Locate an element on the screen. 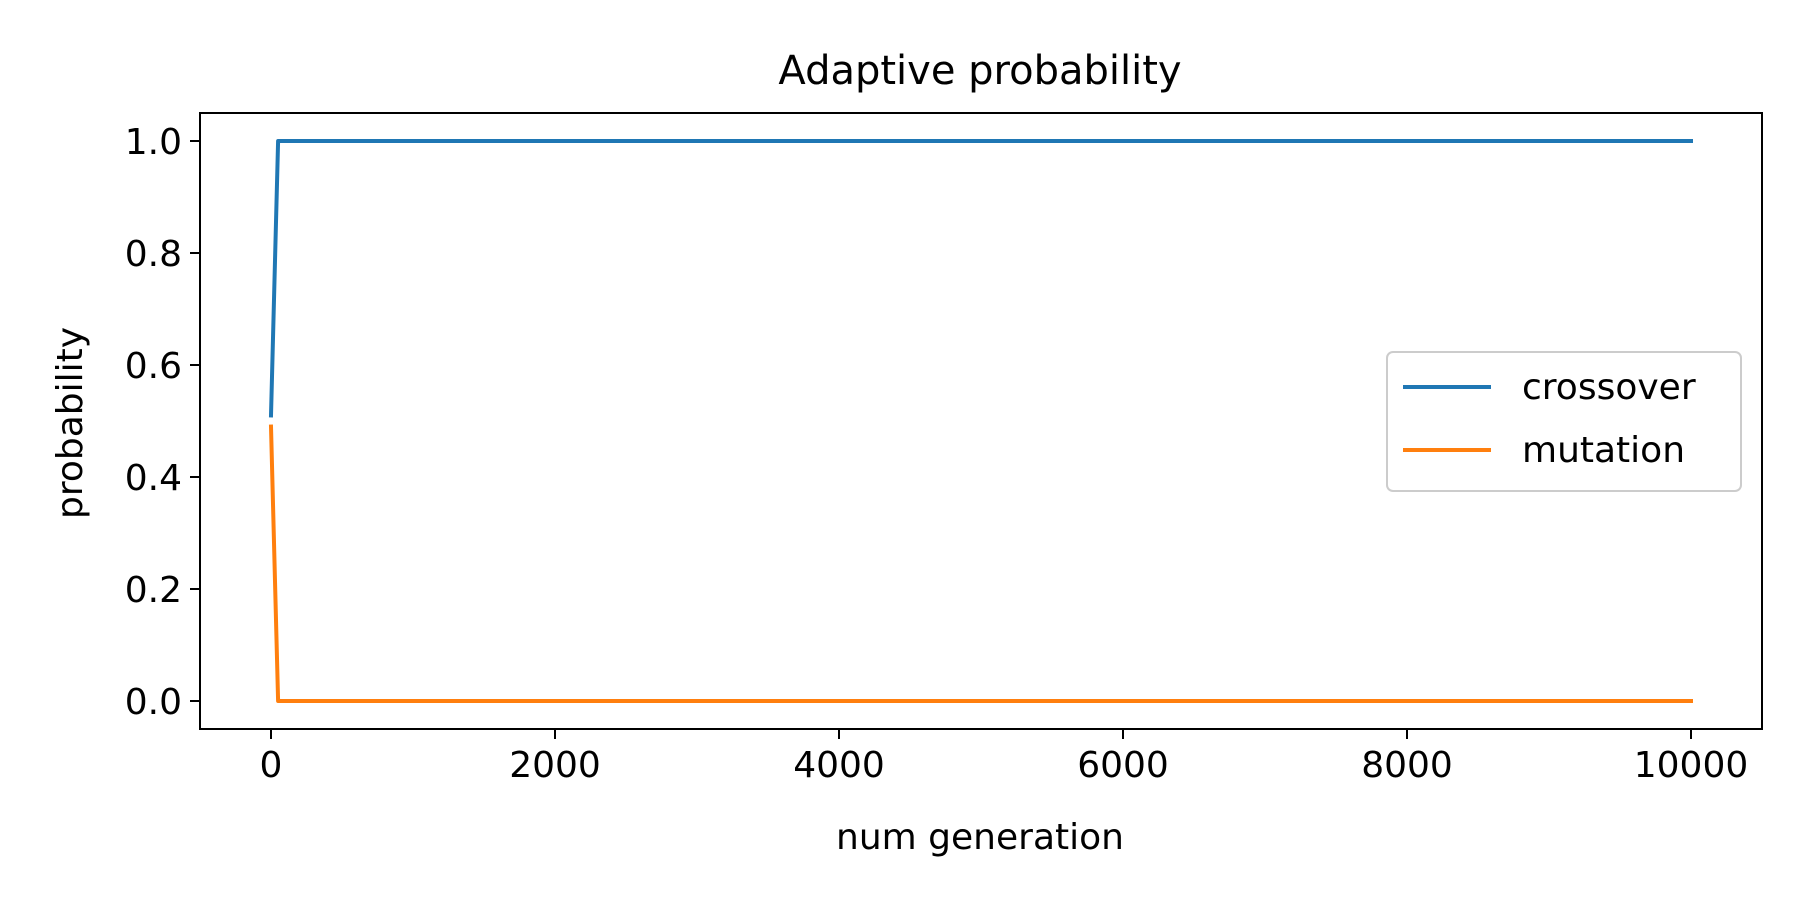 This screenshot has width=1800, height=900. legend-label-crossover: crossover is located at coordinates (1609, 387).